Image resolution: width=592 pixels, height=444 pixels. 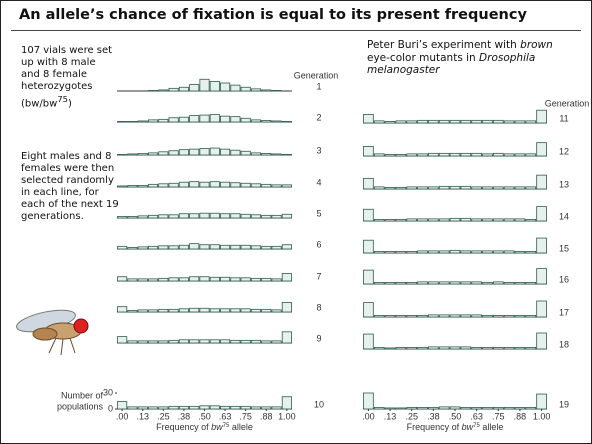 I want to click on y-axis-label: populations, so click(x=80, y=406).